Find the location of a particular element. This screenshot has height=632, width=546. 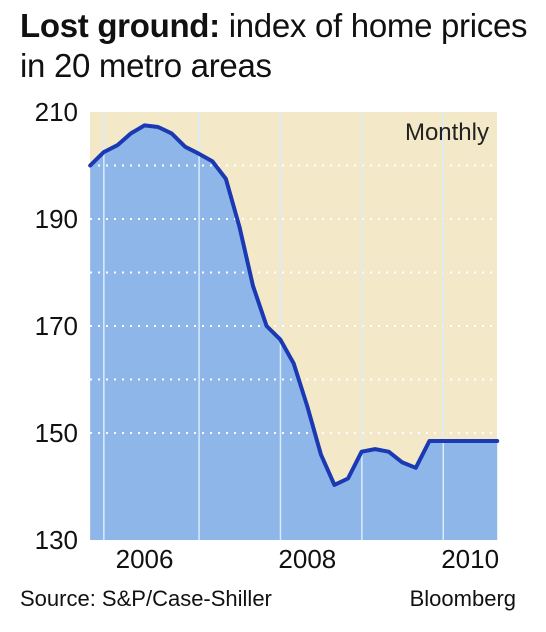

x-tick-label: 2008 is located at coordinates (307, 559).